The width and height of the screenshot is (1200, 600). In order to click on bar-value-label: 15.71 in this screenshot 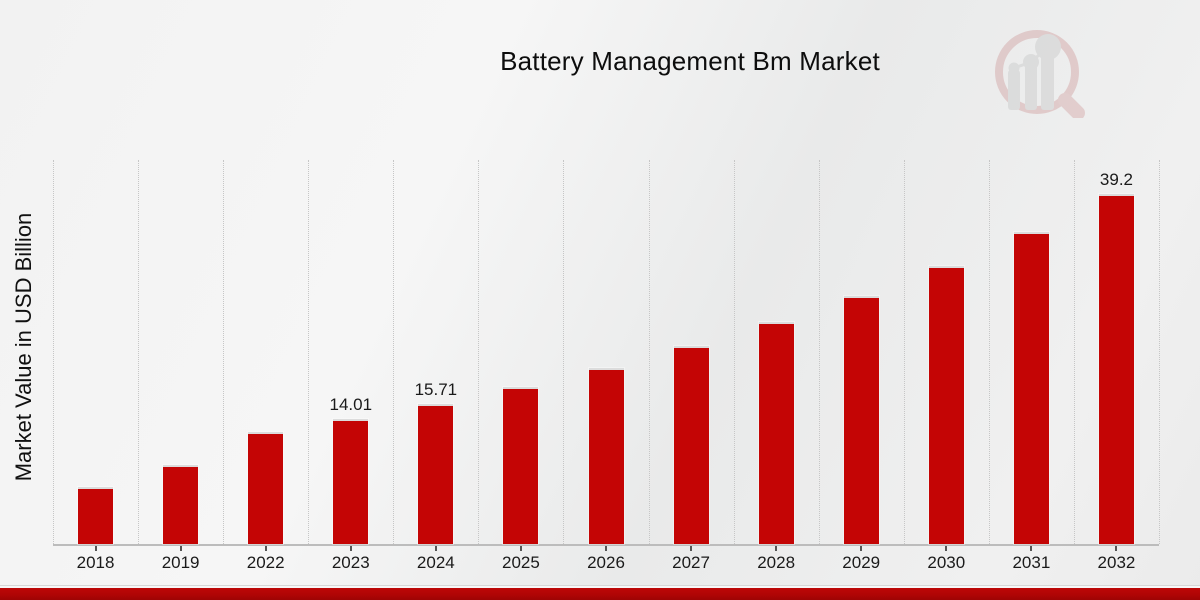, I will do `click(436, 389)`.